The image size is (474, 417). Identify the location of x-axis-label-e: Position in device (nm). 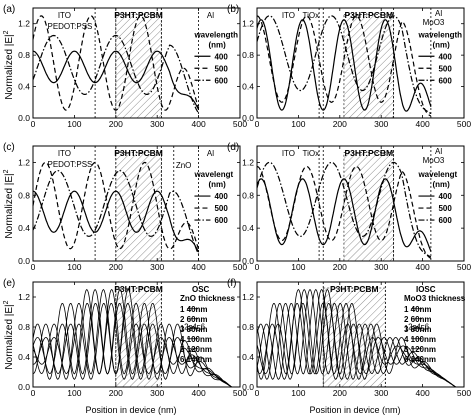
(130, 410).